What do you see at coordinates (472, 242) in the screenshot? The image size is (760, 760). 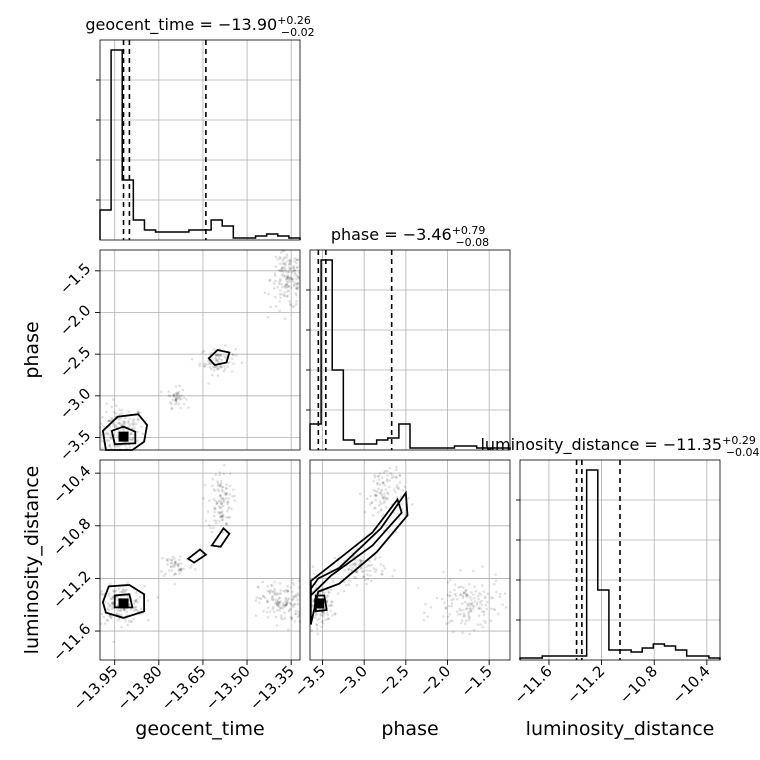 I see `title-lower-error: −0.08` at bounding box center [472, 242].